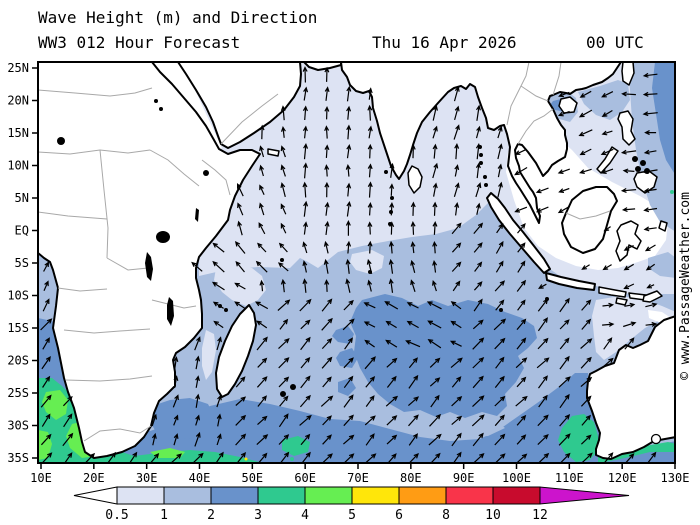 This screenshot has height=525, width=700. What do you see at coordinates (443, 356) in the screenshot?
I see `ocean-2-3m-central-blob` at bounding box center [443, 356].